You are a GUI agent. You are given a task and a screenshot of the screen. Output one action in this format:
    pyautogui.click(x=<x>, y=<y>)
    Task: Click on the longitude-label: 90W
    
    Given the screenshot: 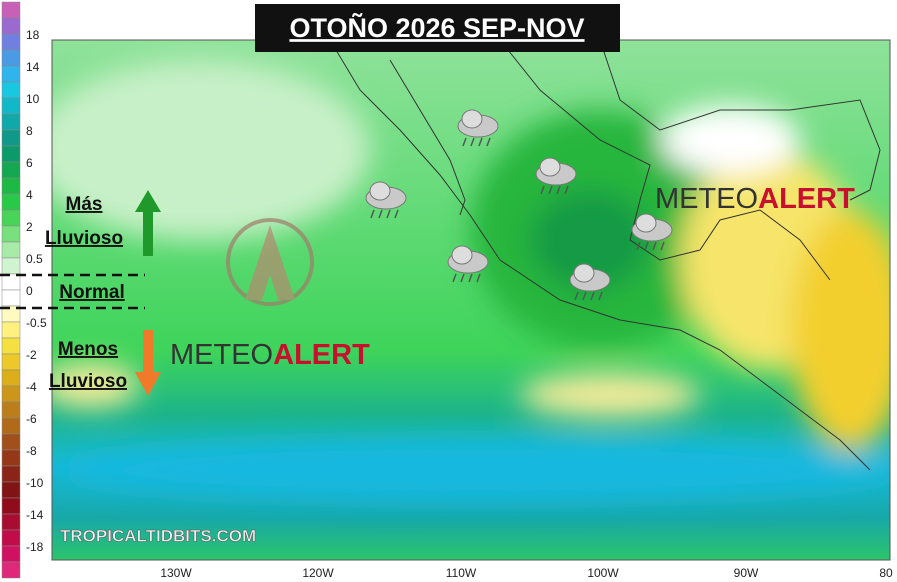 What is the action you would take?
    pyautogui.click(x=746, y=573)
    